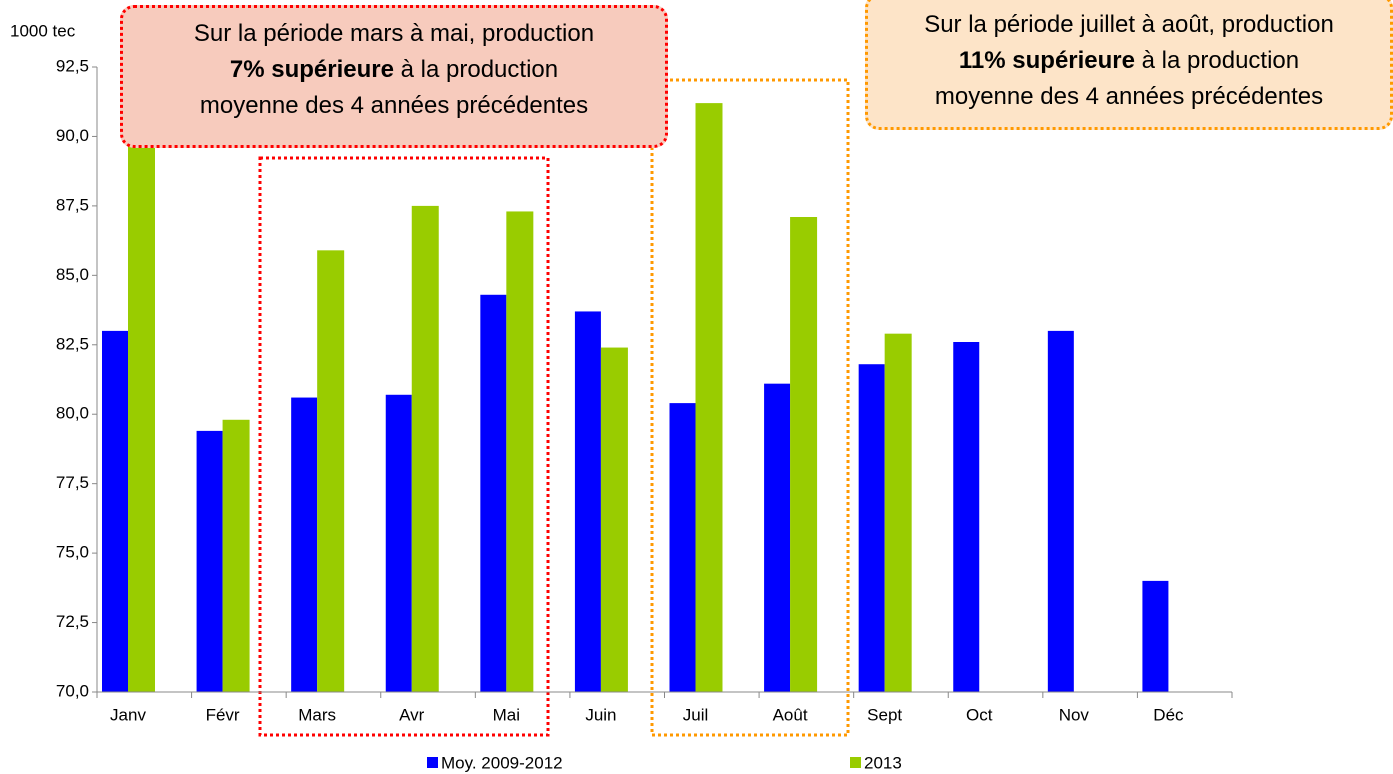 The height and width of the screenshot is (774, 1393). What do you see at coordinates (412, 714) in the screenshot?
I see `x-tick-label: Avr` at bounding box center [412, 714].